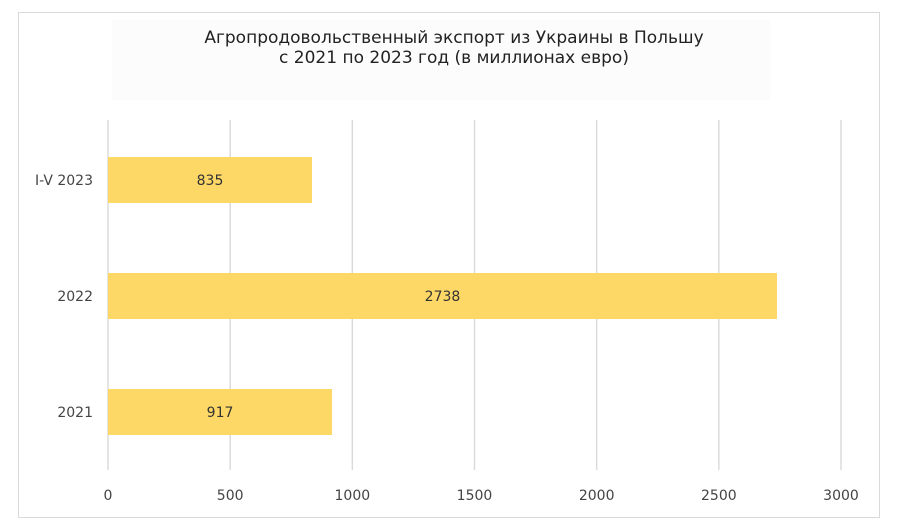 This screenshot has width=908, height=532. I want to click on x-axis-ticks: 0 500 1000 1500 2000 2500 3000, so click(481, 496).